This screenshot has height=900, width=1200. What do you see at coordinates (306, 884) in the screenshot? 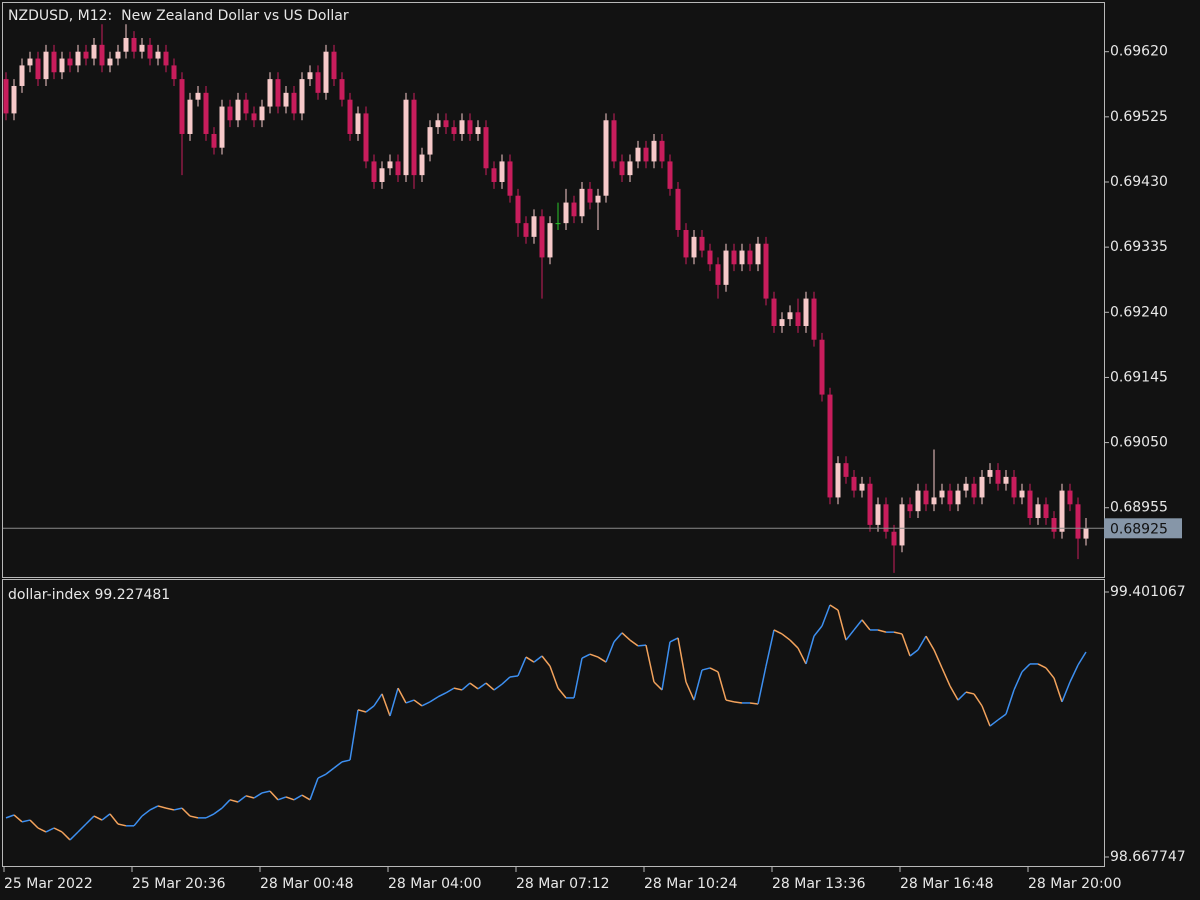
I see `x-tick-label: 28 Mar 00:48` at bounding box center [306, 884].